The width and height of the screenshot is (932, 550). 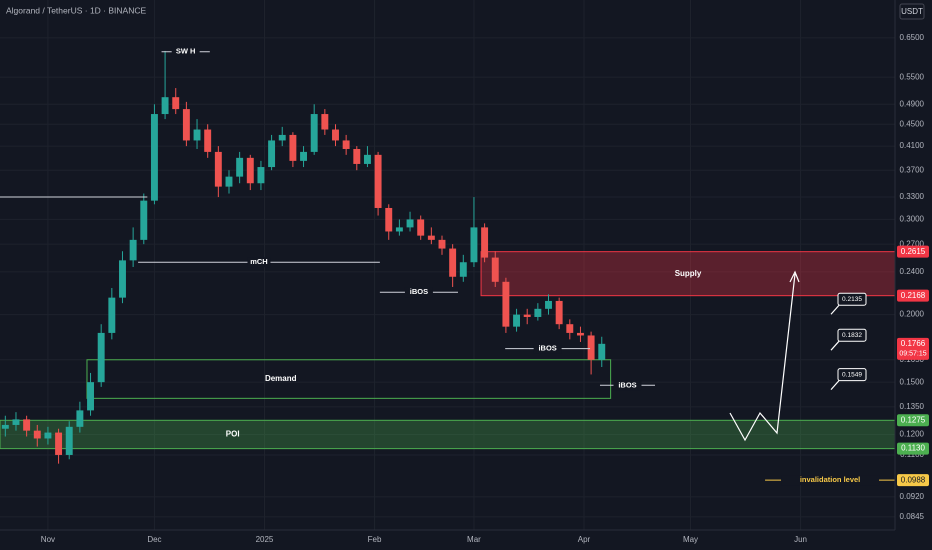 What do you see at coordinates (281, 378) in the screenshot?
I see `zone-label: Demand` at bounding box center [281, 378].